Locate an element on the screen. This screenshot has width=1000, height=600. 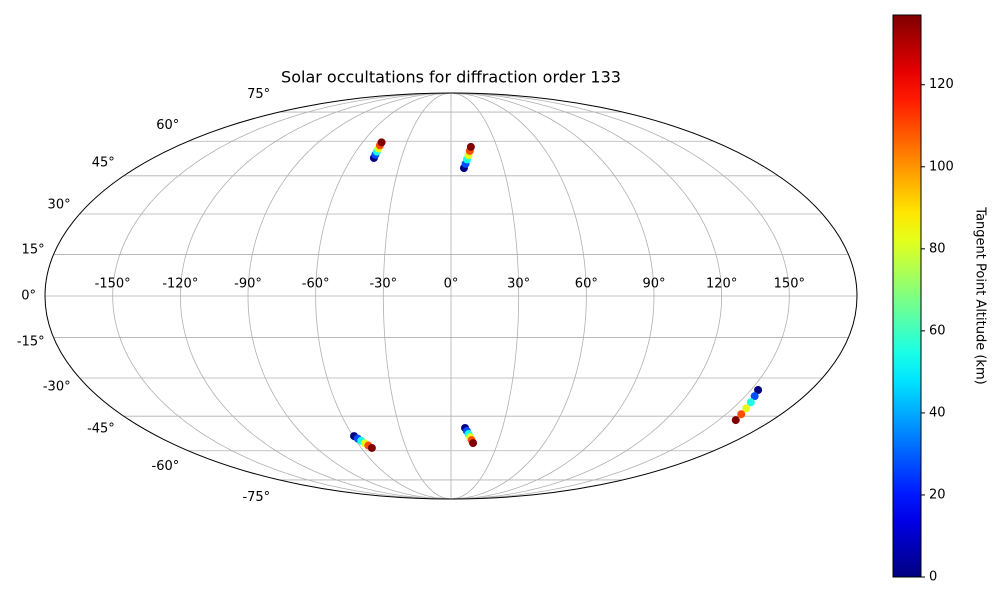
y-tick-label: 0° is located at coordinates (28, 296).